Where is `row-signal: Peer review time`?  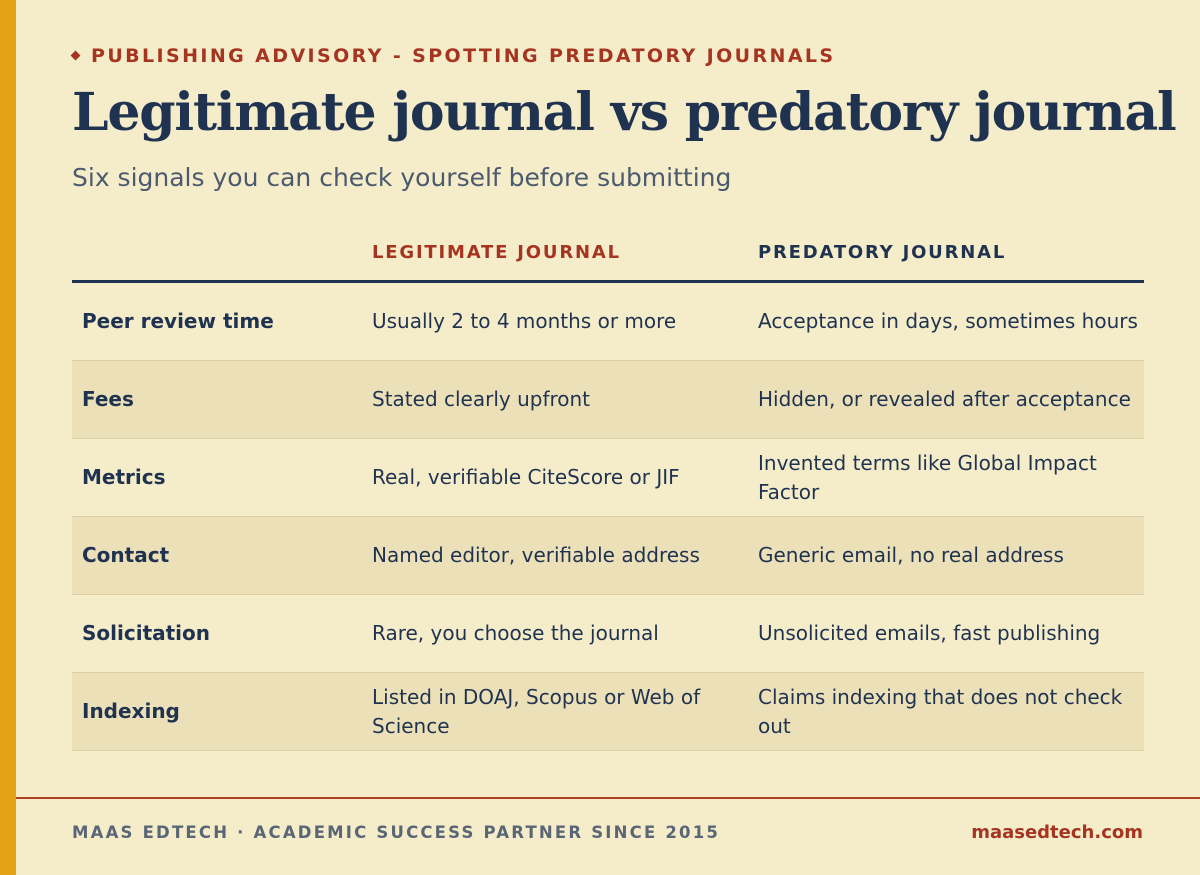 row-signal: Peer review time is located at coordinates (178, 321).